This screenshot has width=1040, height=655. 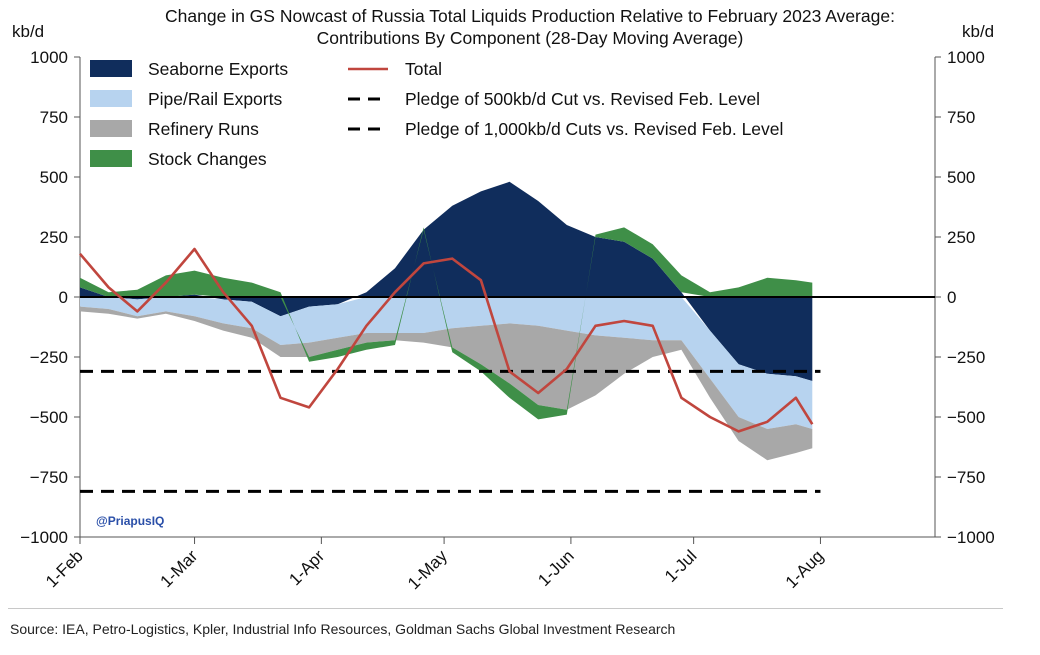 I want to click on x-tick-label: 1-Aug, so click(x=805, y=569).